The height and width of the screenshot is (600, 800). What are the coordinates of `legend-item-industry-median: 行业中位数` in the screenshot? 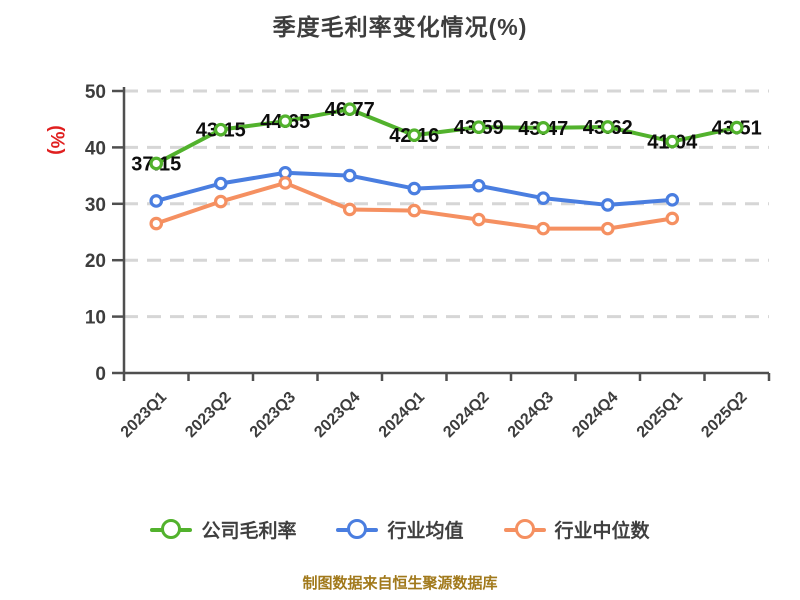 It's located at (576, 529).